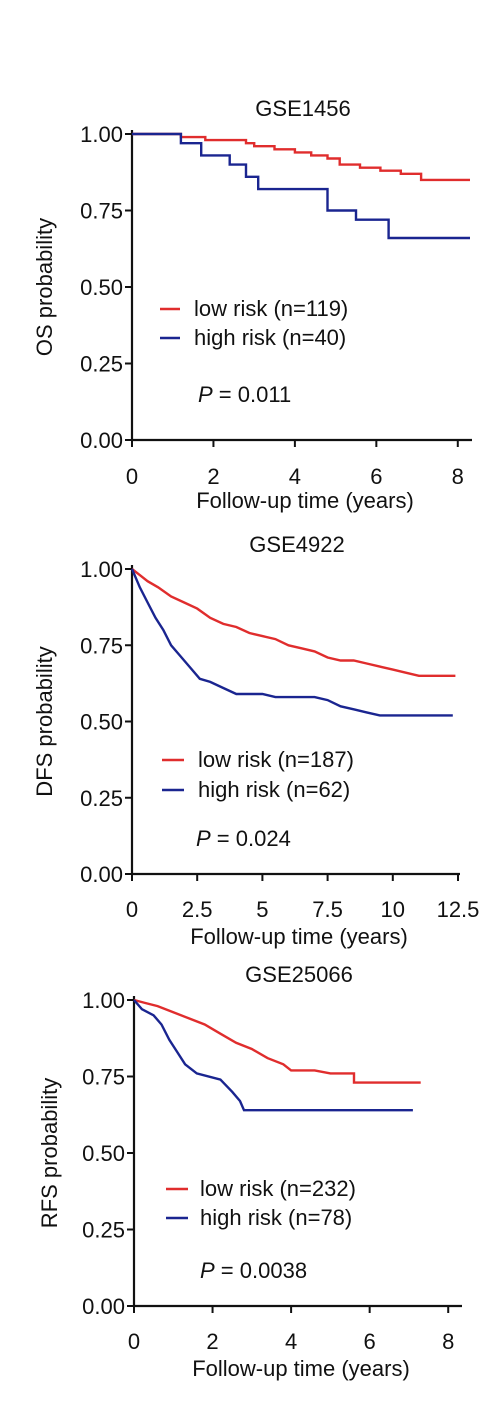 The width and height of the screenshot is (501, 1401). Describe the element at coordinates (276, 759) in the screenshot. I see `legend-label: low risk (n=187)` at that location.